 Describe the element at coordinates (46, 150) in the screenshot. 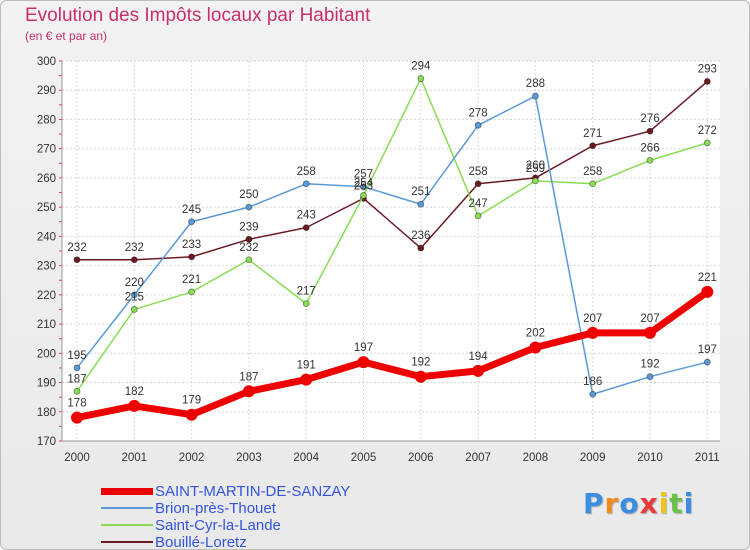

I see `y-tick-label: 270` at that location.